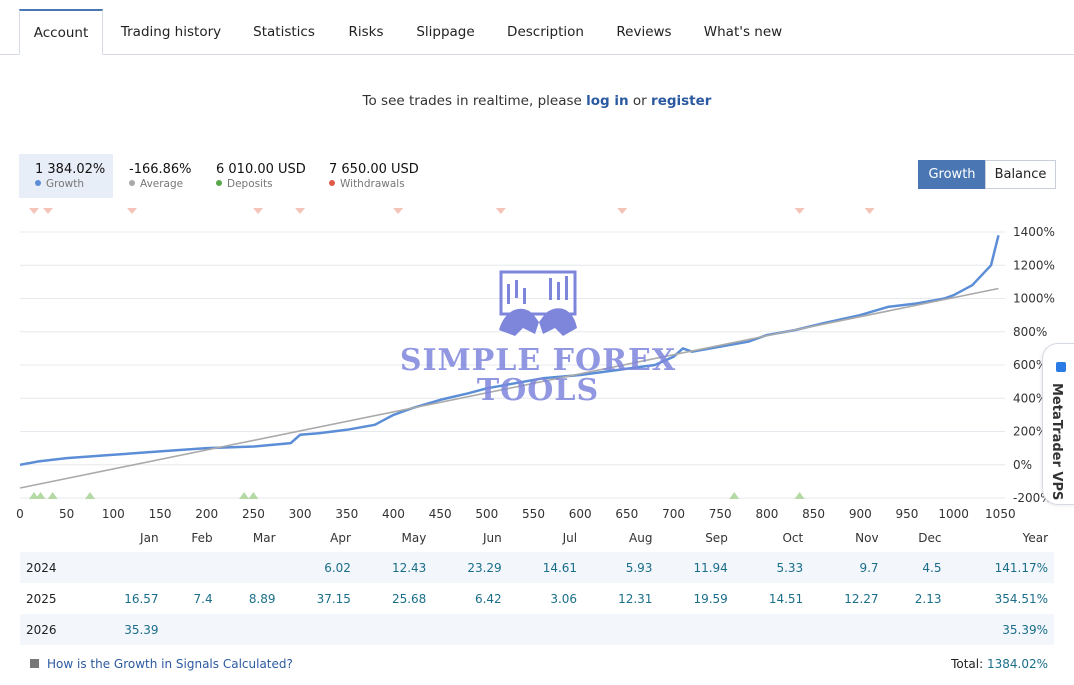 This screenshot has height=685, width=1074. I want to click on year-total-cell: 35.39%, so click(1000, 629).